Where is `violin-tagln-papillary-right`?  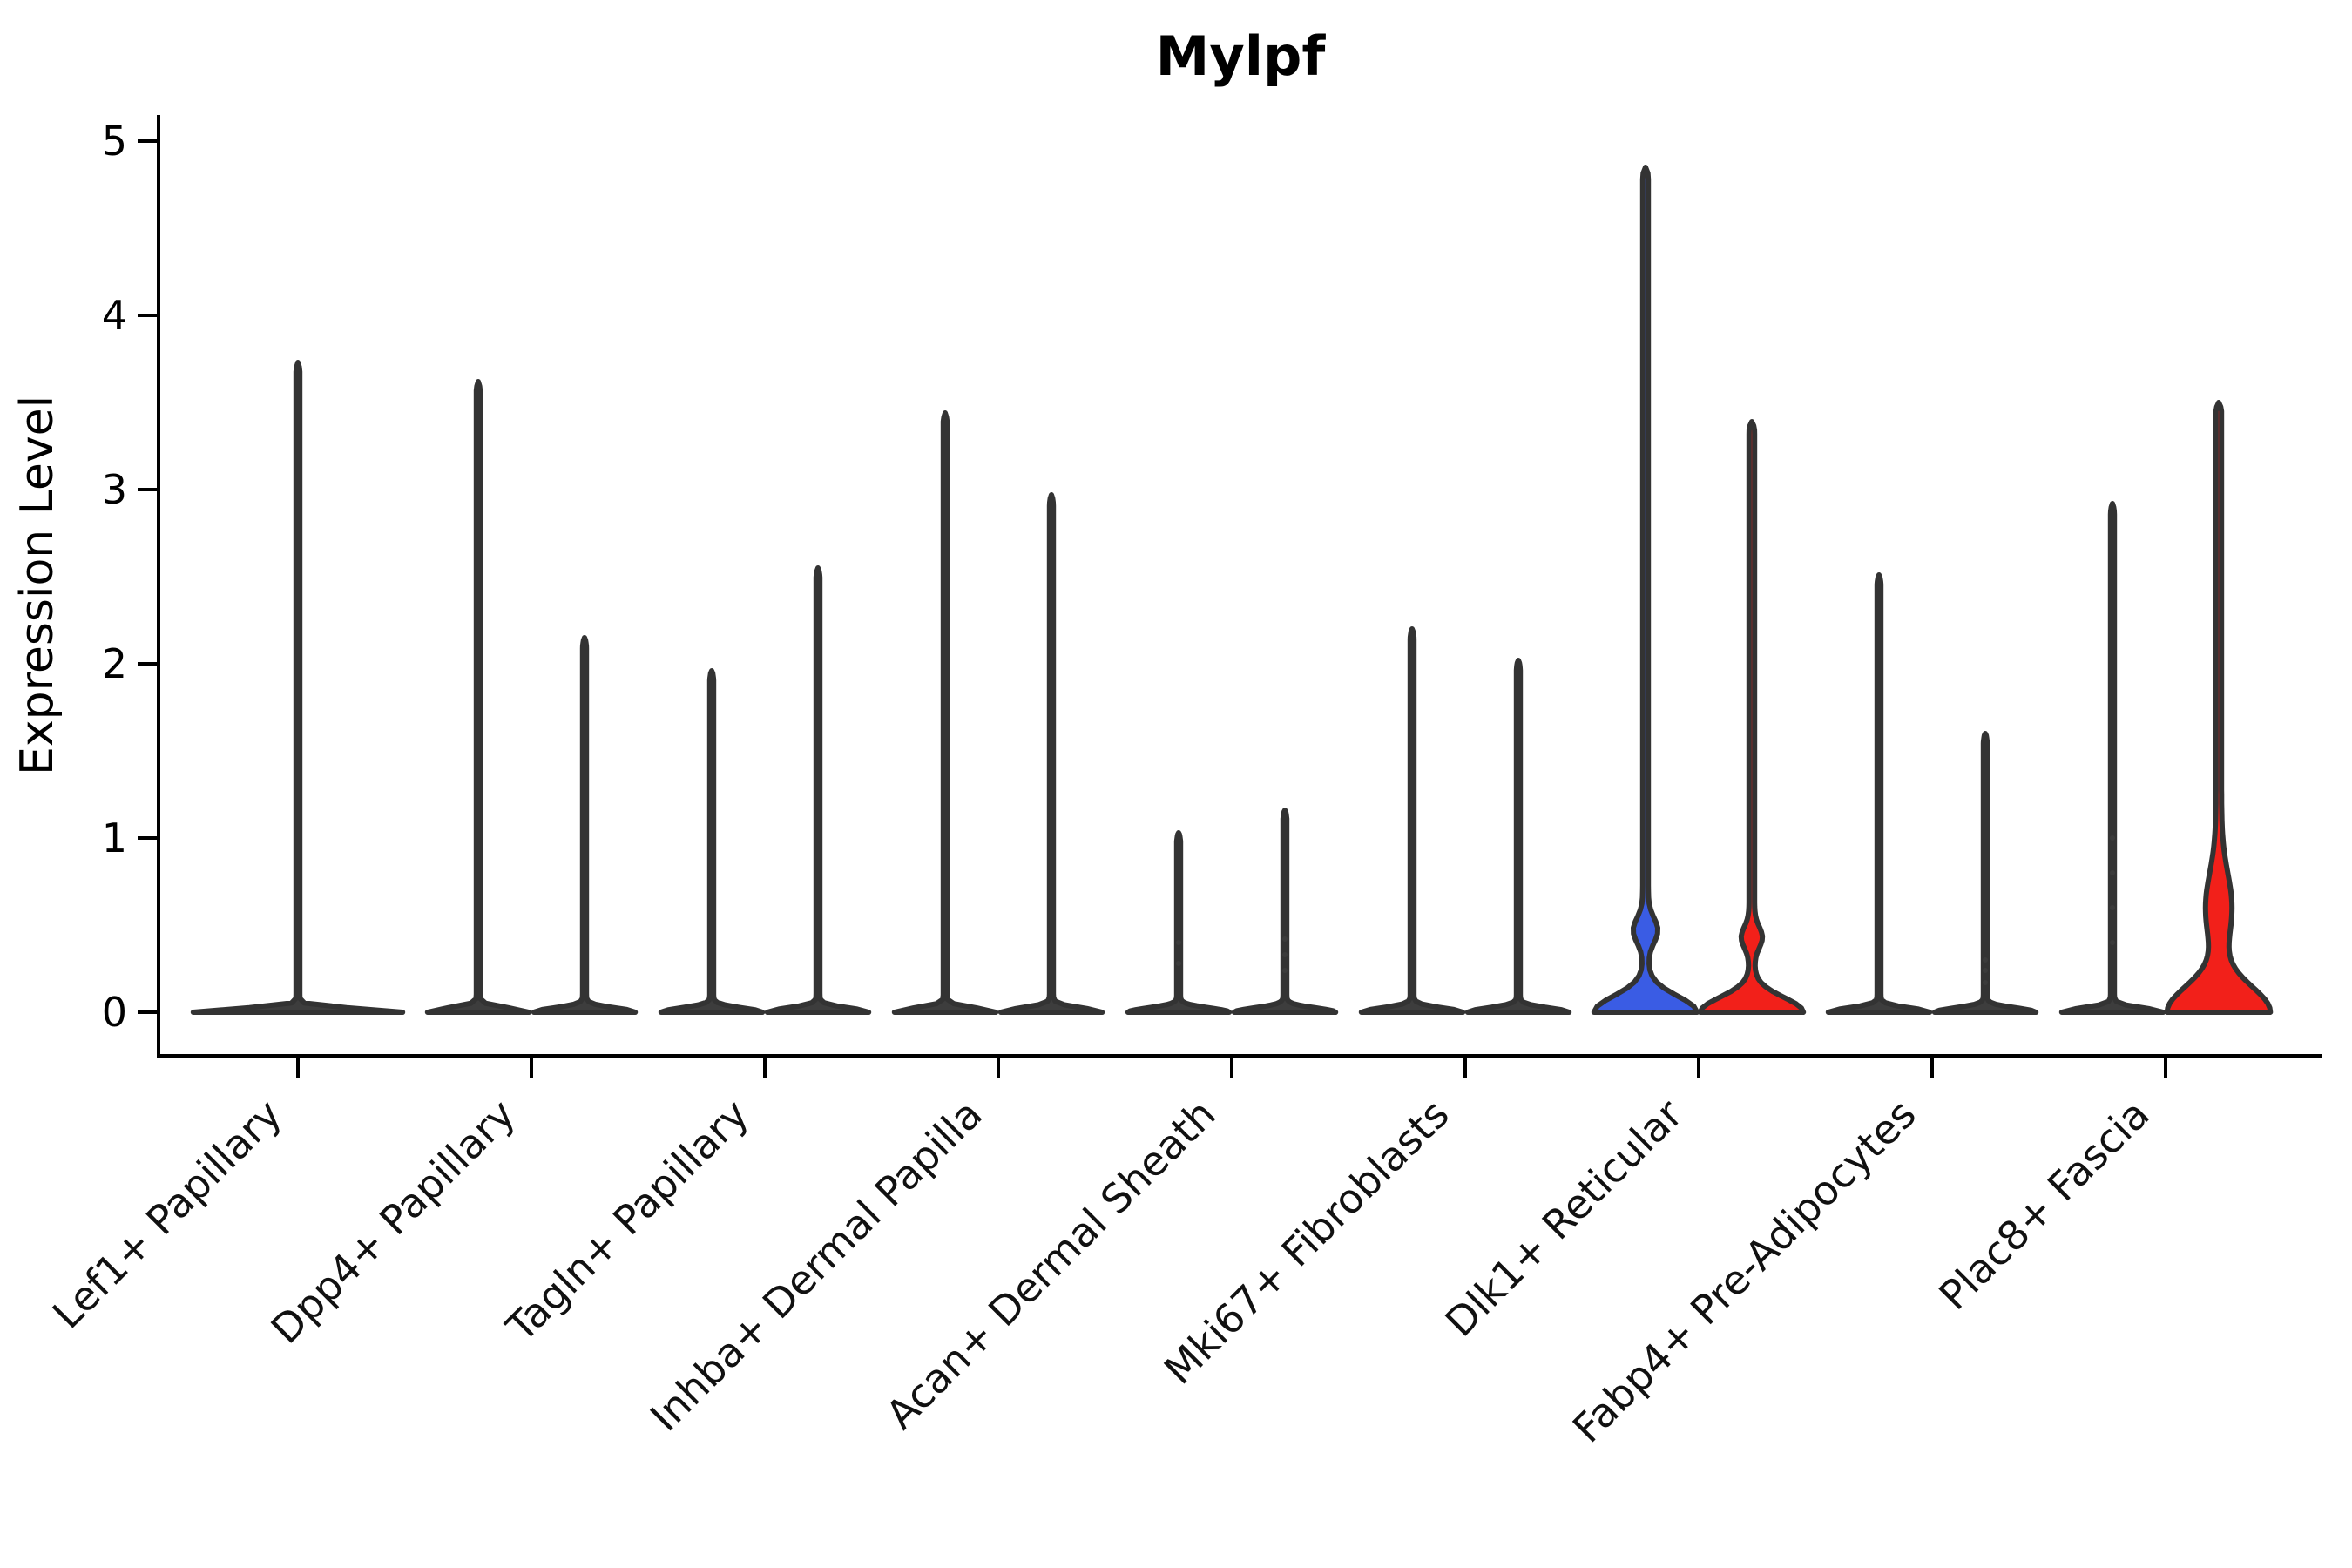 violin-tagln-papillary-right is located at coordinates (818, 790).